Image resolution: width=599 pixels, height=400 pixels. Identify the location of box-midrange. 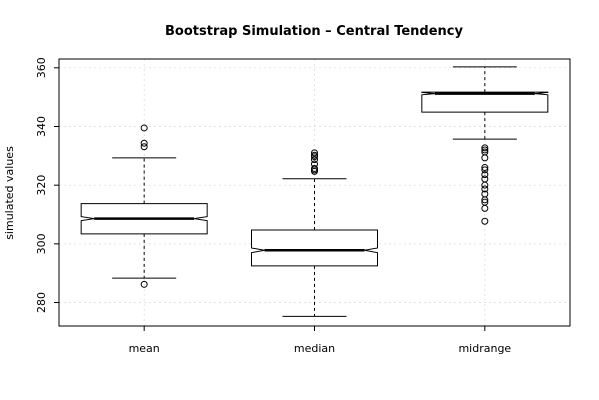
(485, 145).